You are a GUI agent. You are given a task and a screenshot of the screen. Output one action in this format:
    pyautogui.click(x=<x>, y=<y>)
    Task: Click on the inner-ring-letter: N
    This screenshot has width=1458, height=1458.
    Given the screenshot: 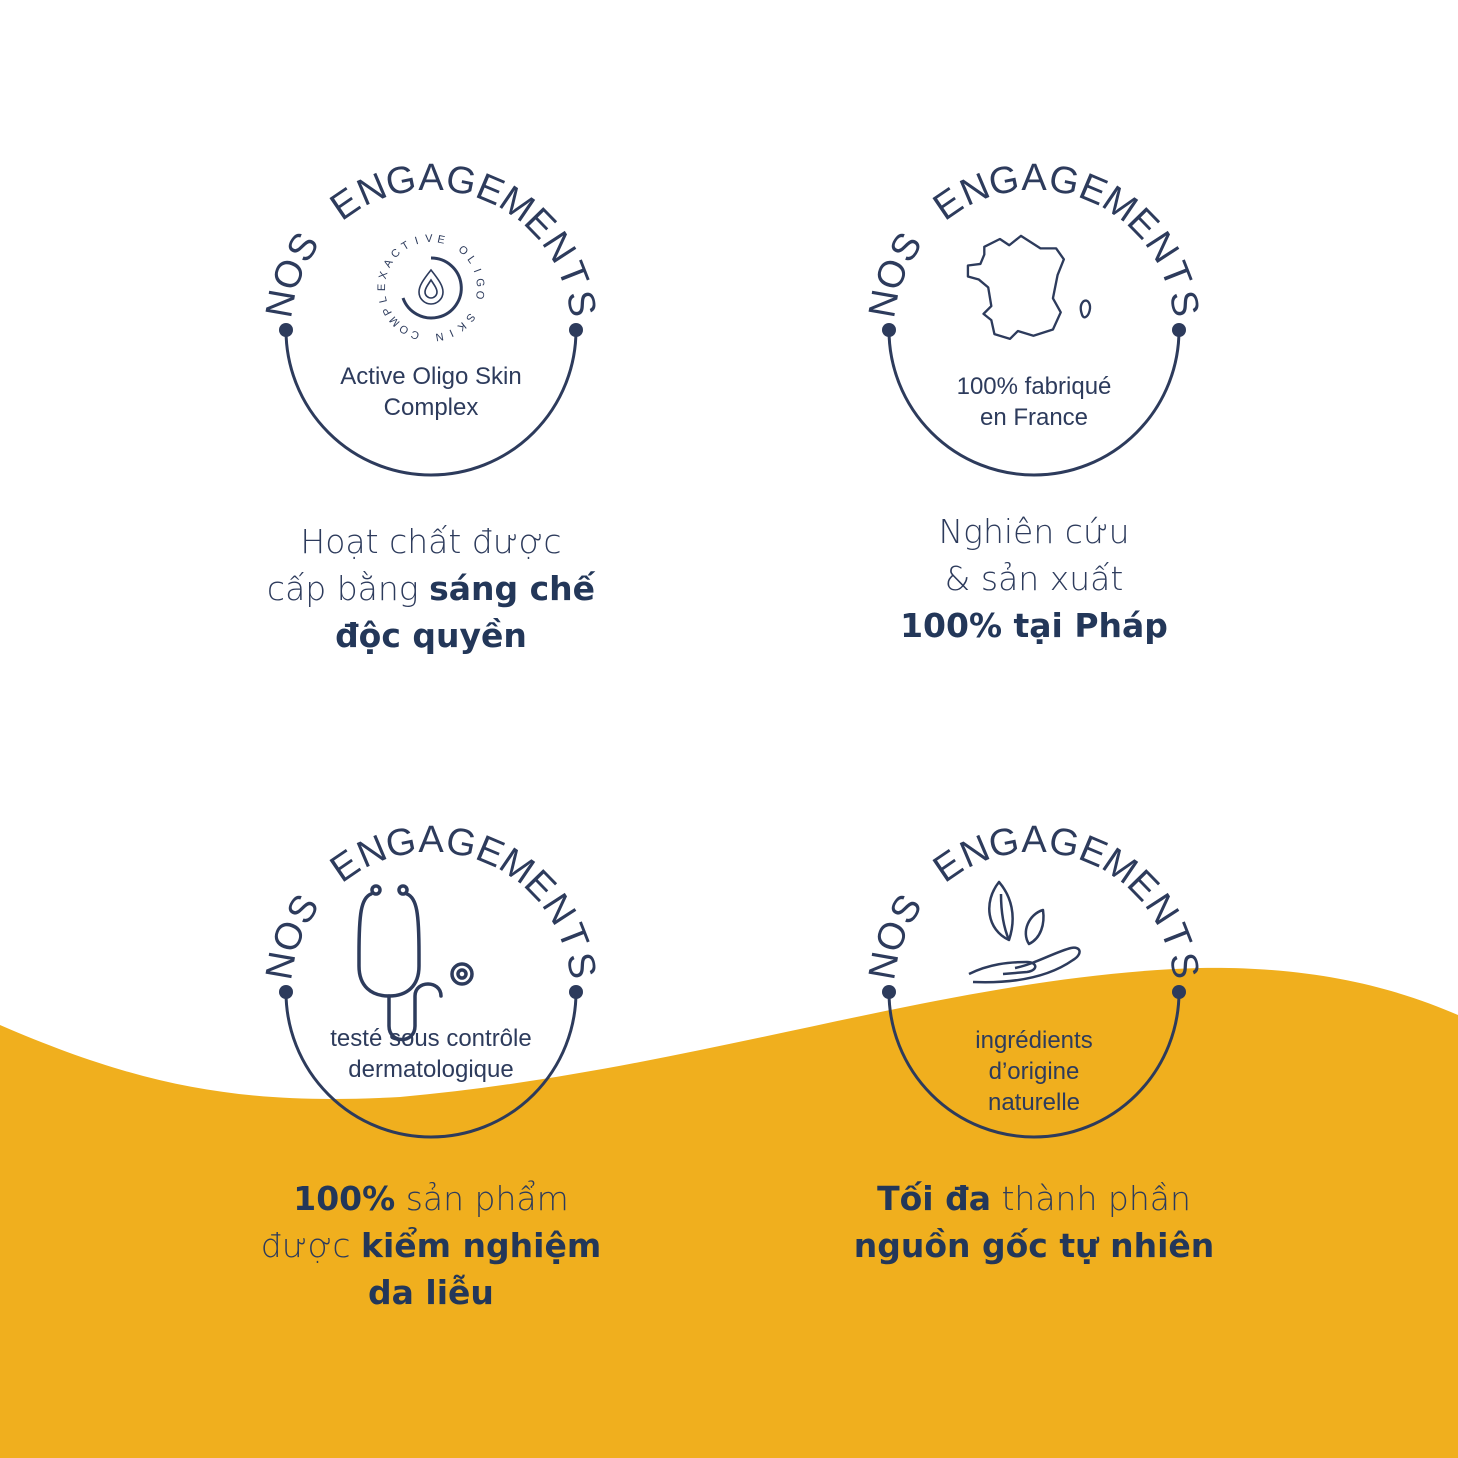 What is the action you would take?
    pyautogui.click(x=440, y=336)
    